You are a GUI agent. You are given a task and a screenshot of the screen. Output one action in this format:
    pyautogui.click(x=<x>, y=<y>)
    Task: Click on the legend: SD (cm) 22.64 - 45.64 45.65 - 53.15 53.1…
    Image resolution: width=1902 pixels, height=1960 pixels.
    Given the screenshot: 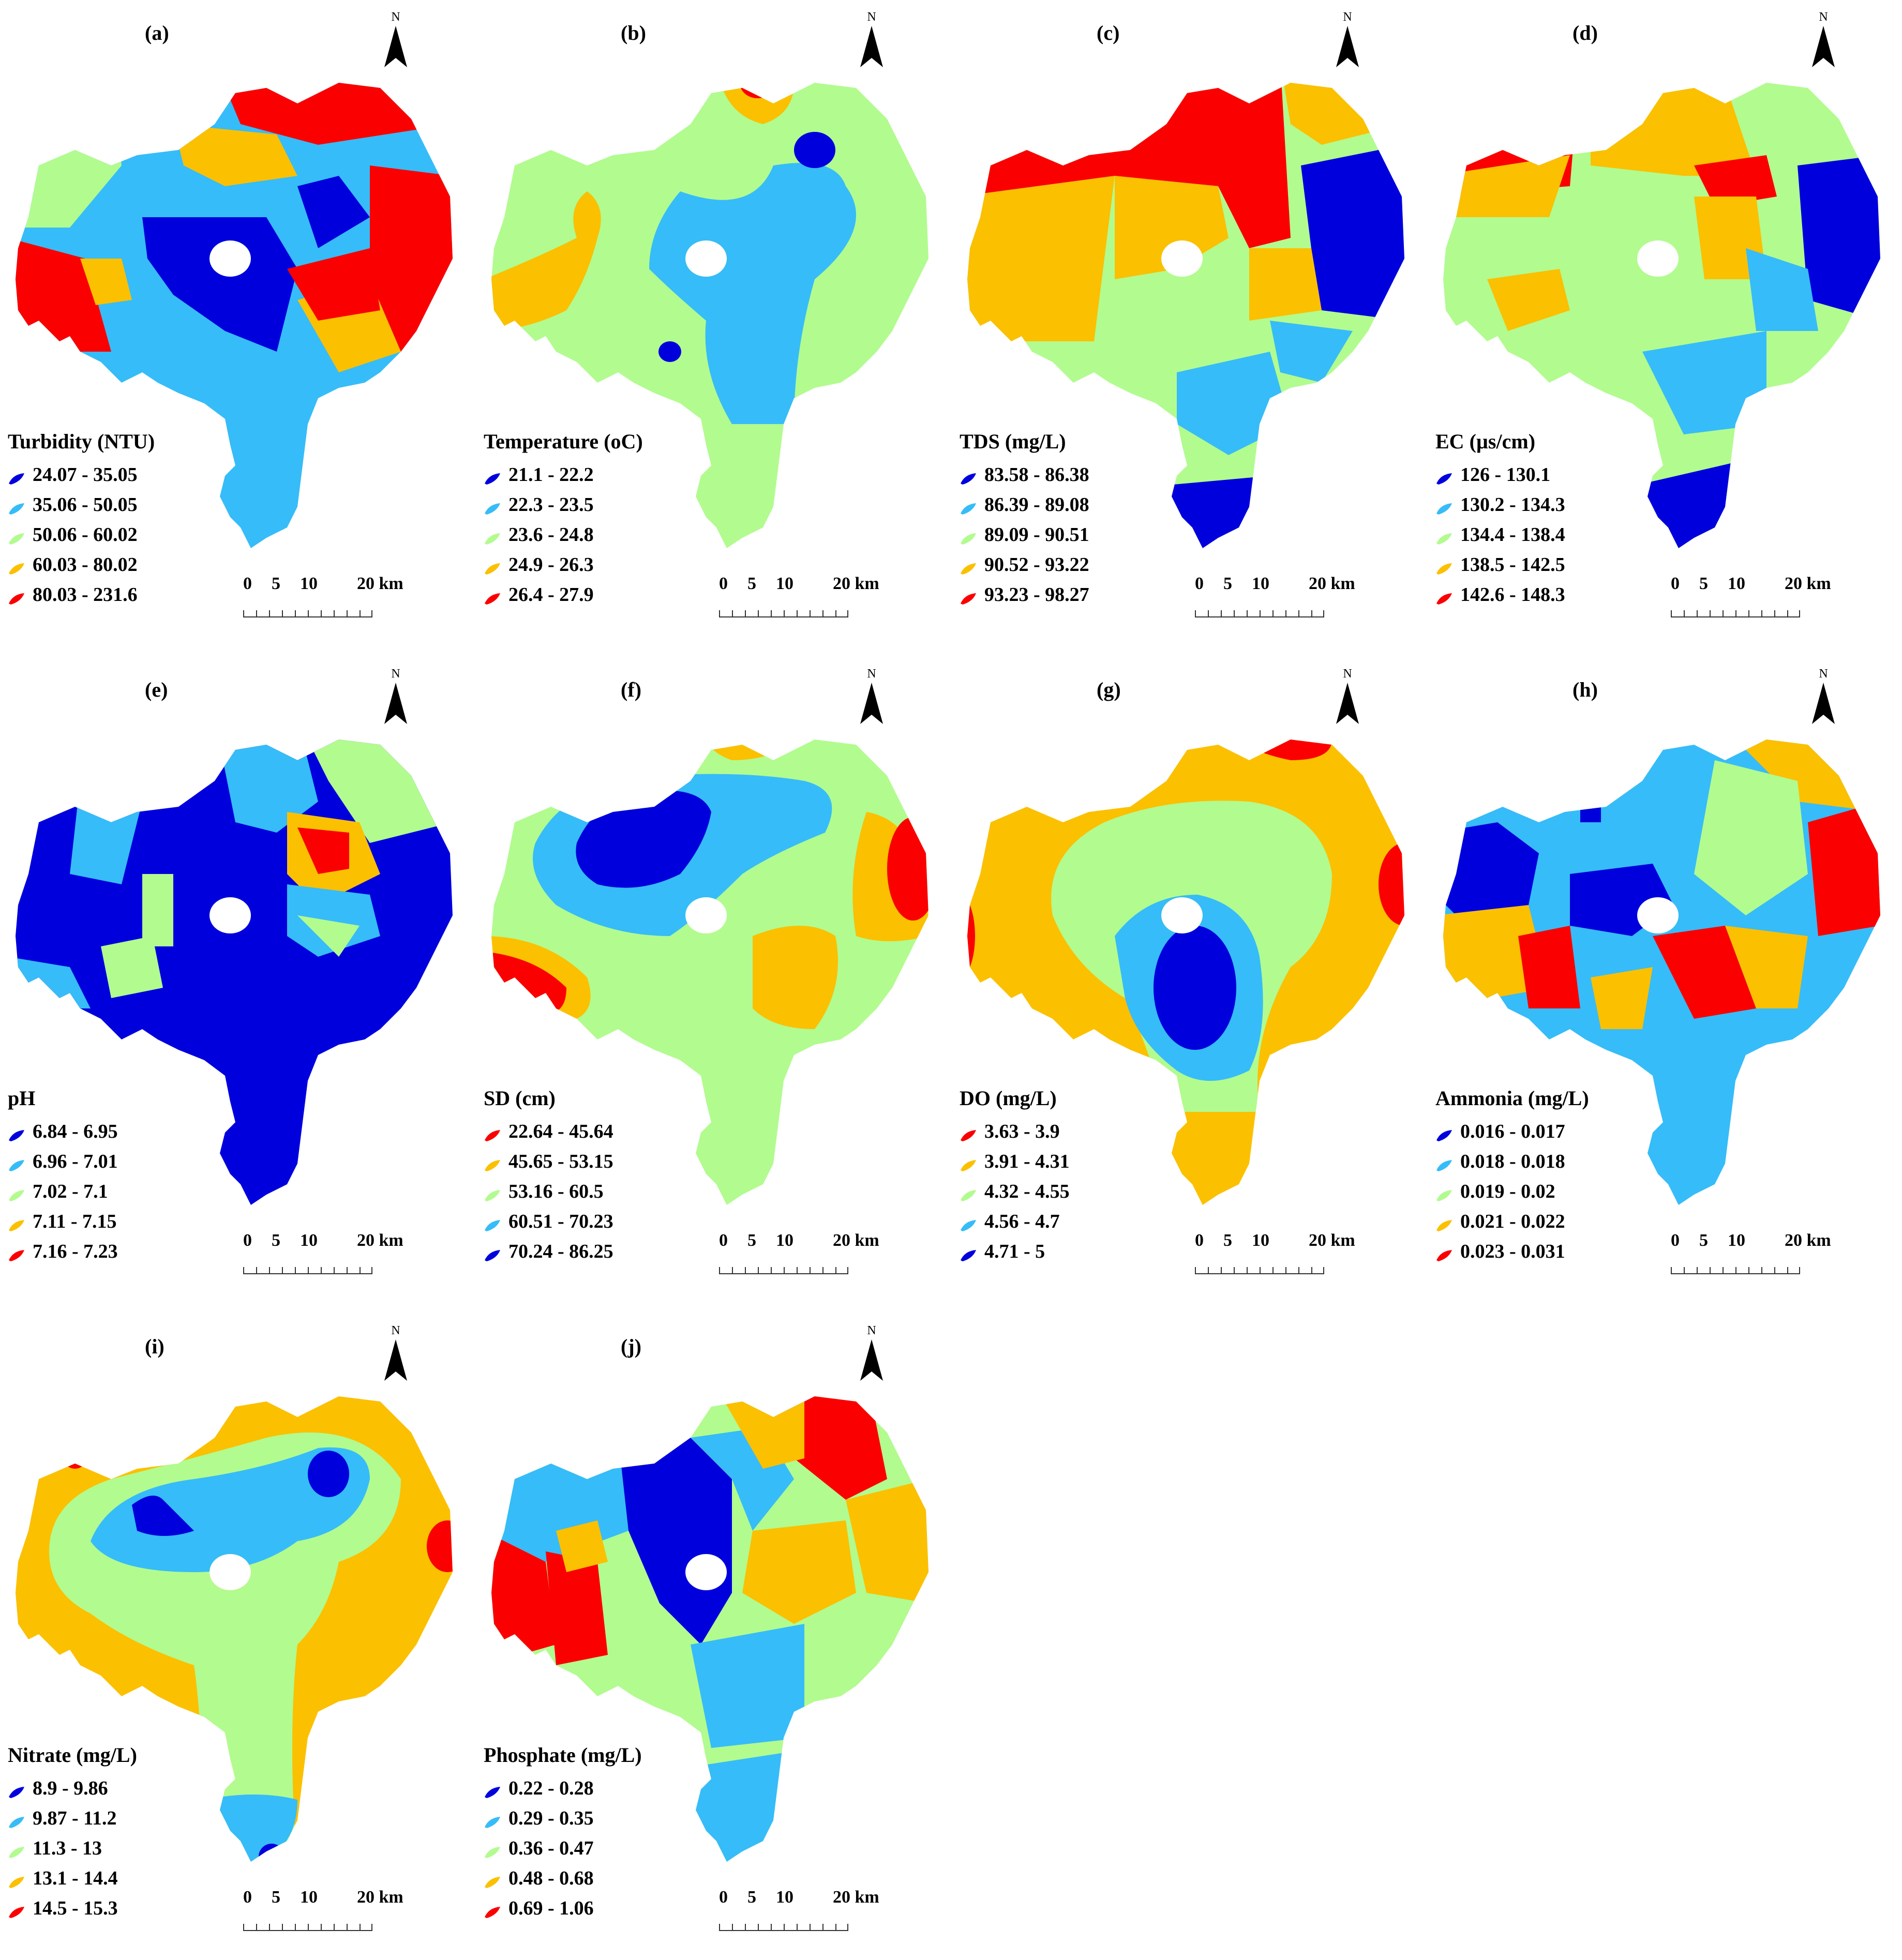 What is the action you would take?
    pyautogui.click(x=548, y=1176)
    